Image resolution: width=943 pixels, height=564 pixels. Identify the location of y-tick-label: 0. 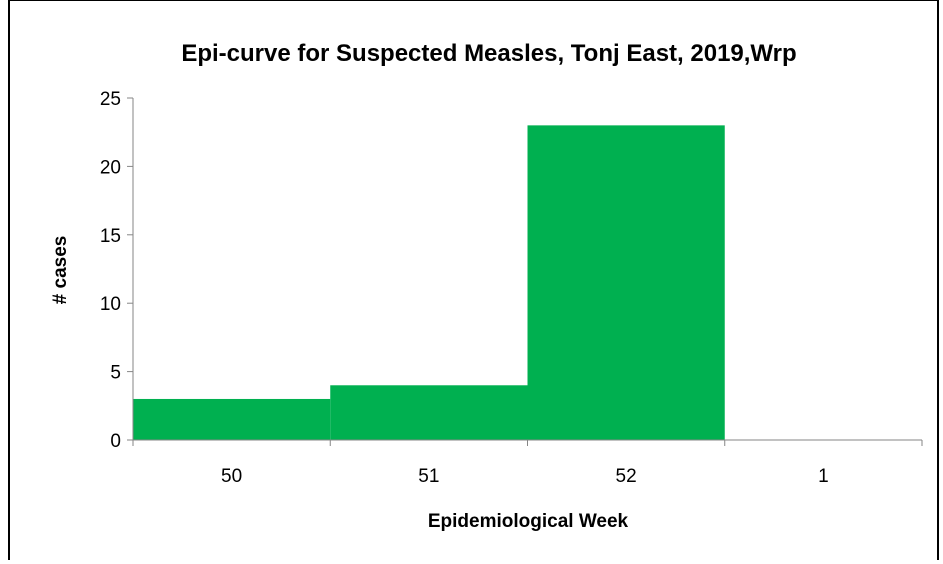
(115, 441).